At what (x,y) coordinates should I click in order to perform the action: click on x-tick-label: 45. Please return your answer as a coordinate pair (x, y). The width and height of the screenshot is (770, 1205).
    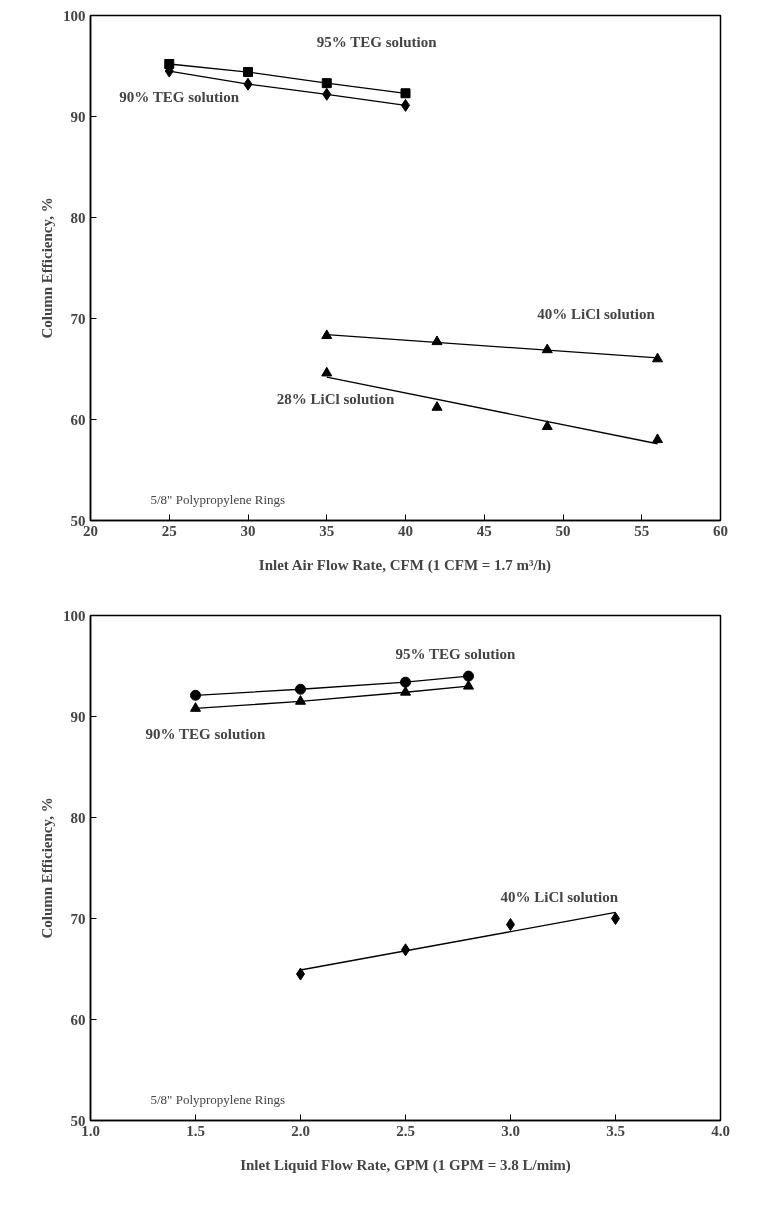
    Looking at the image, I should click on (484, 530).